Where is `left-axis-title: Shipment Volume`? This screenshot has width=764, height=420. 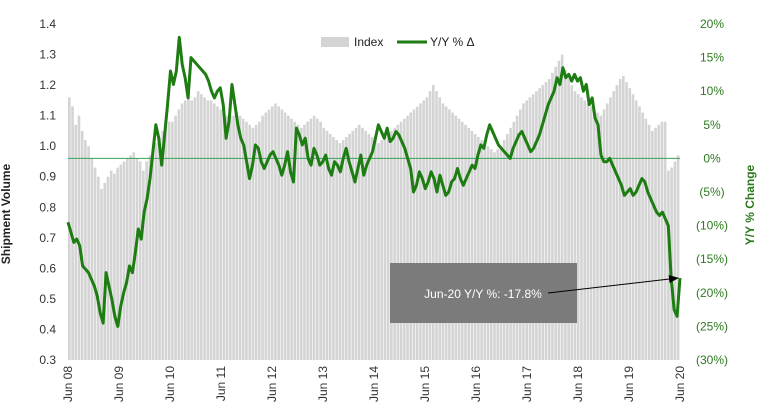 left-axis-title: Shipment Volume is located at coordinates (6, 213).